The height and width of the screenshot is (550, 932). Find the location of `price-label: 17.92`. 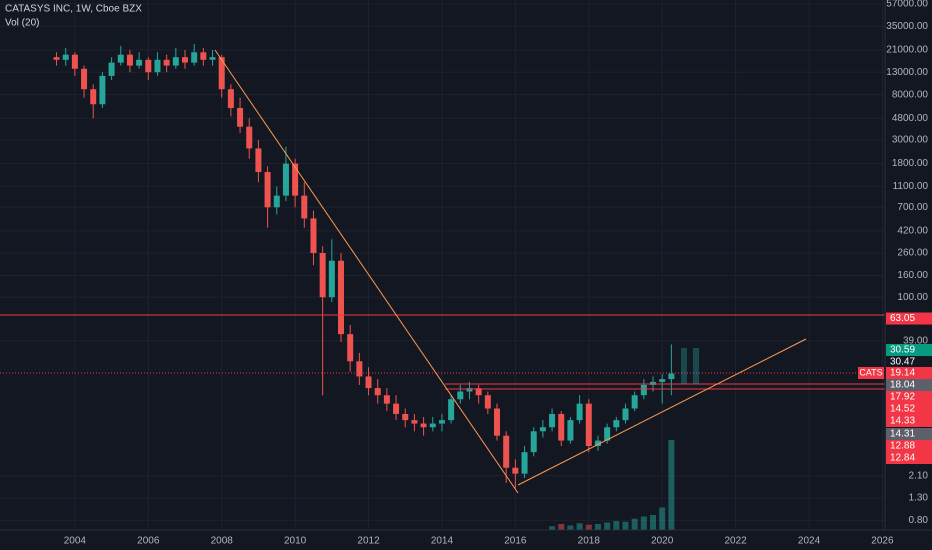

price-label: 17.92 is located at coordinates (902, 397).